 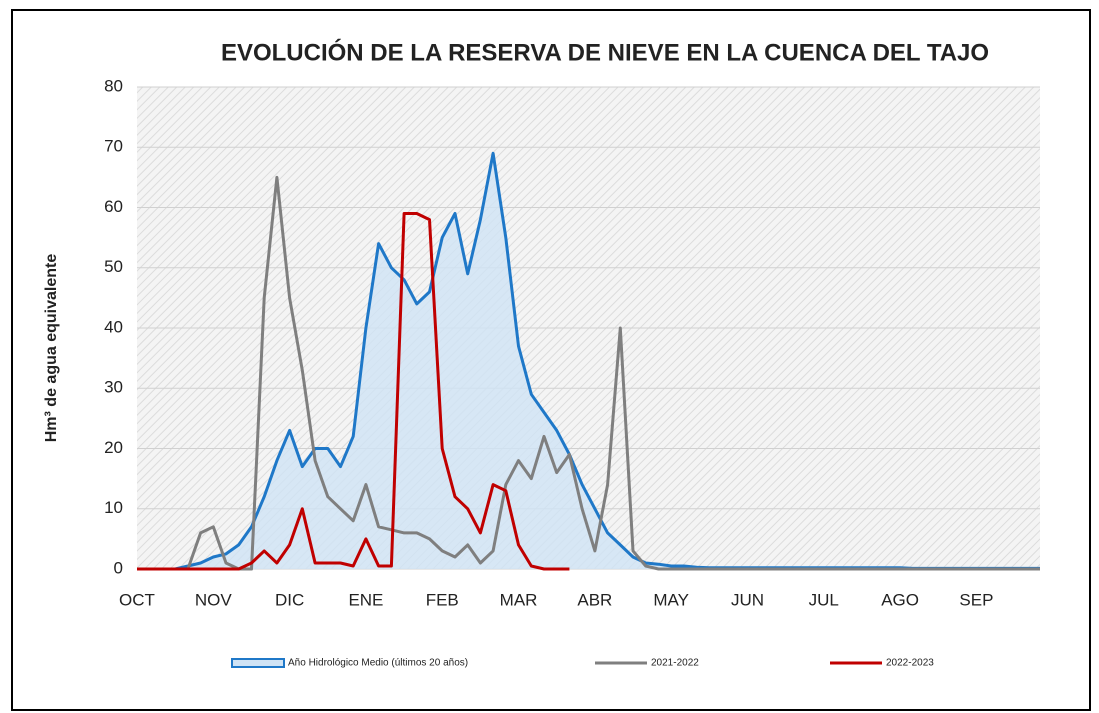 What do you see at coordinates (976, 599) in the screenshot?
I see `x-tick-label: SEP` at bounding box center [976, 599].